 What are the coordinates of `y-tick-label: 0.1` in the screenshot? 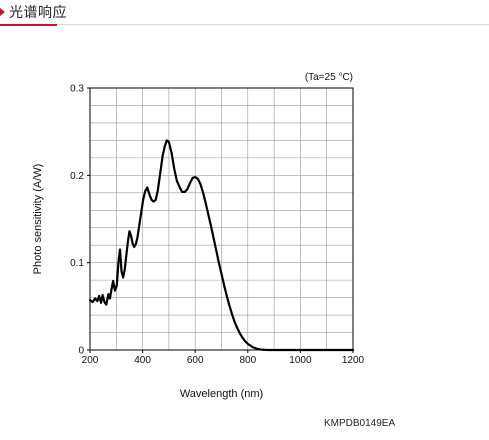 It's located at (77, 263).